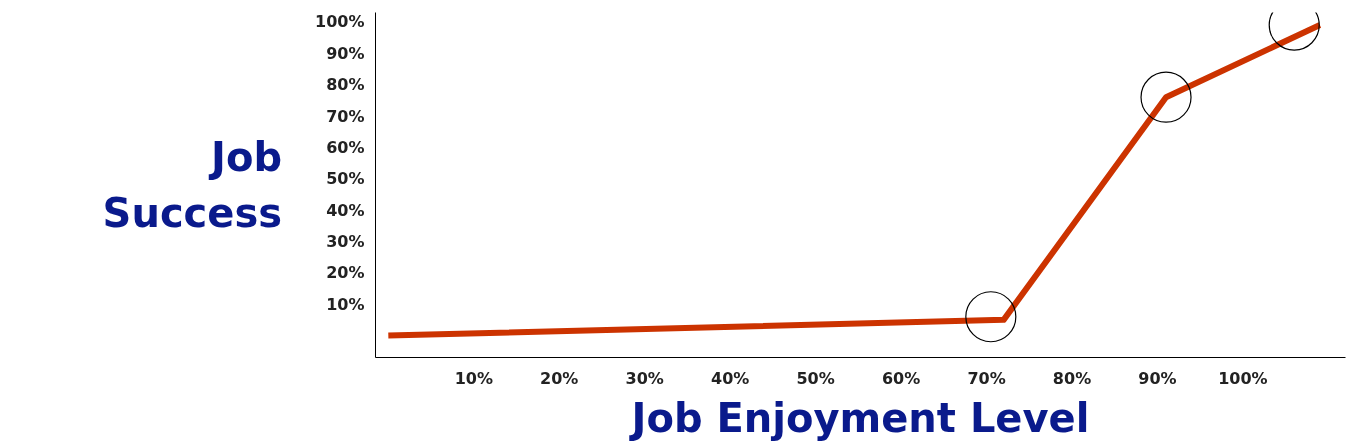  What do you see at coordinates (345, 304) in the screenshot?
I see `y-tick-label: 10%` at bounding box center [345, 304].